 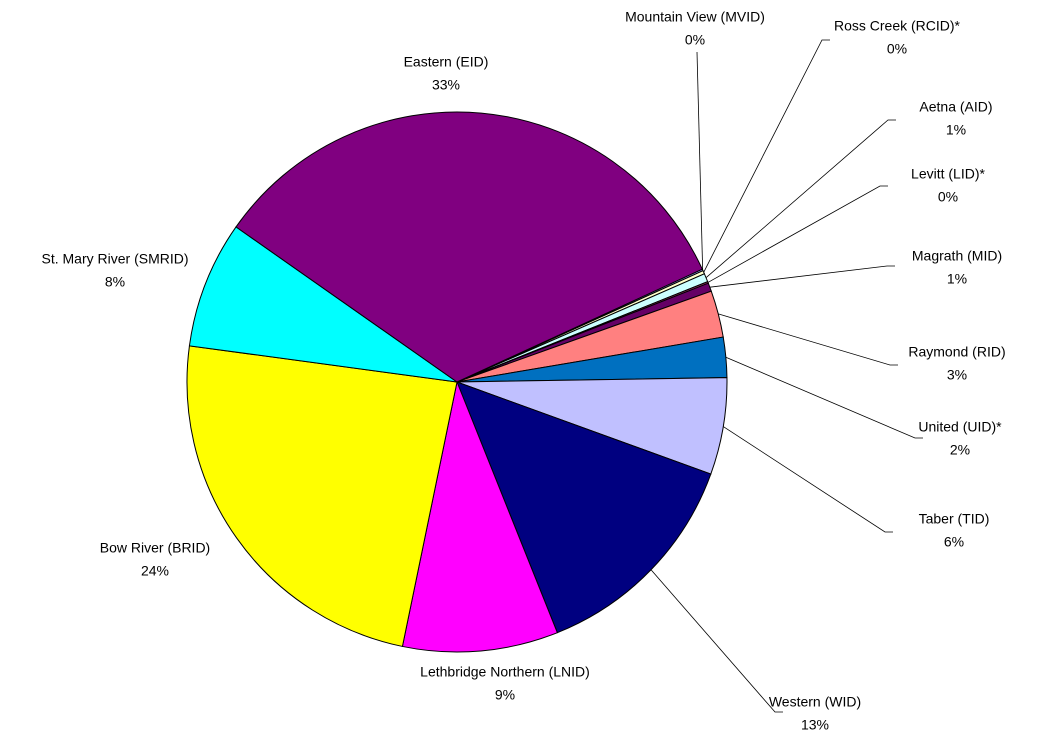 What do you see at coordinates (957, 375) in the screenshot?
I see `slice-value-label: 3%` at bounding box center [957, 375].